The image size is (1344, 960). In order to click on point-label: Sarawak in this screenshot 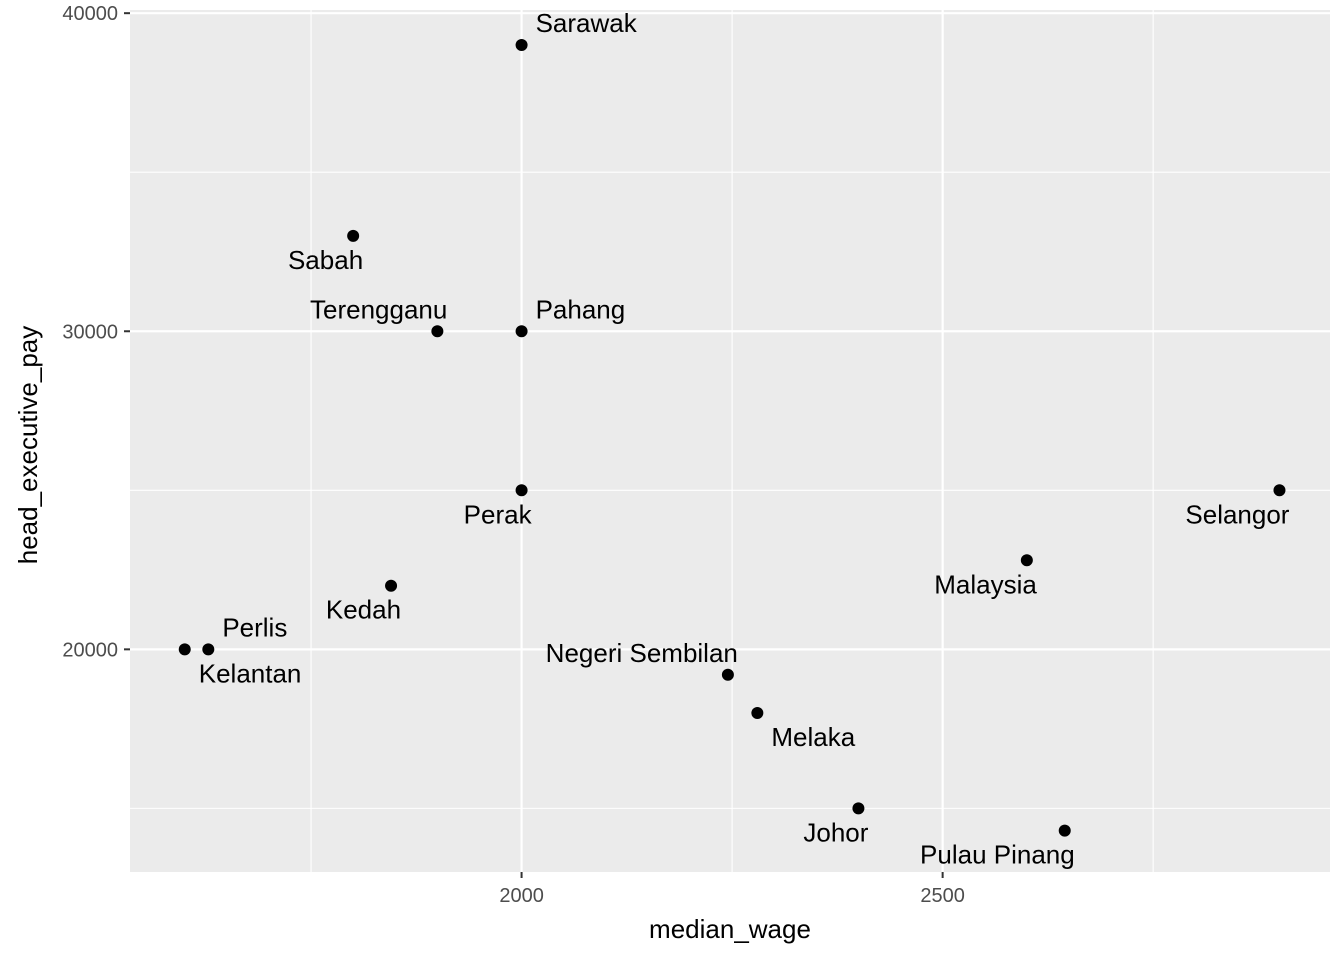, I will do `click(587, 23)`.